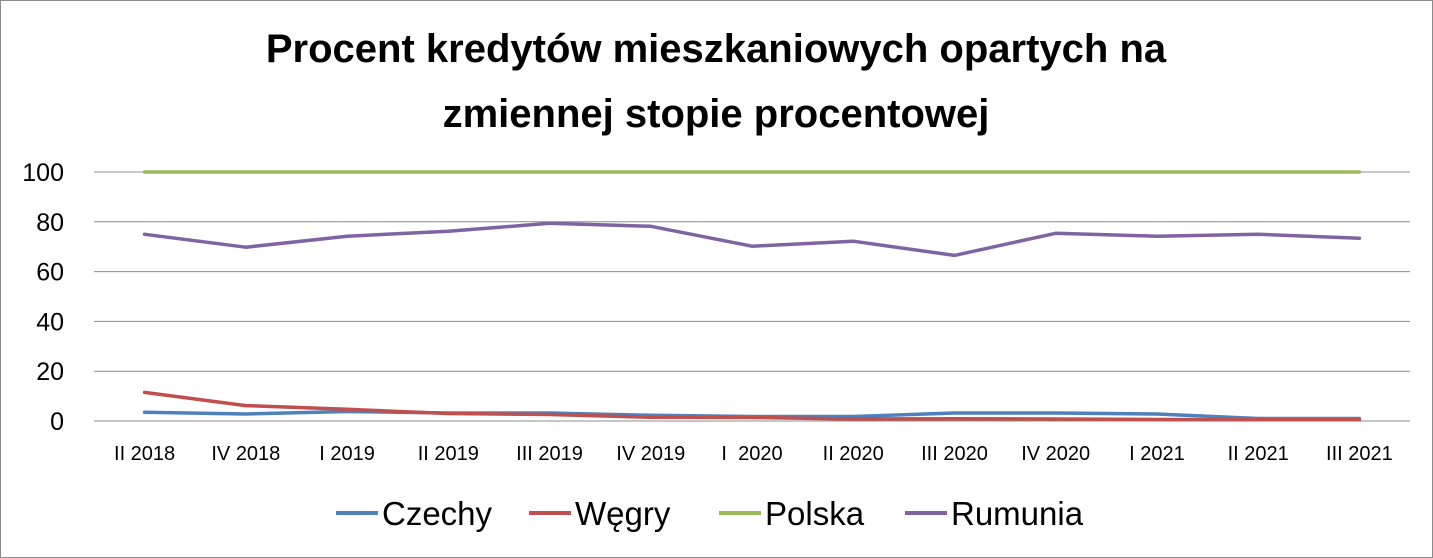  What do you see at coordinates (1359, 454) in the screenshot?
I see `x-tick-label: III 2021` at bounding box center [1359, 454].